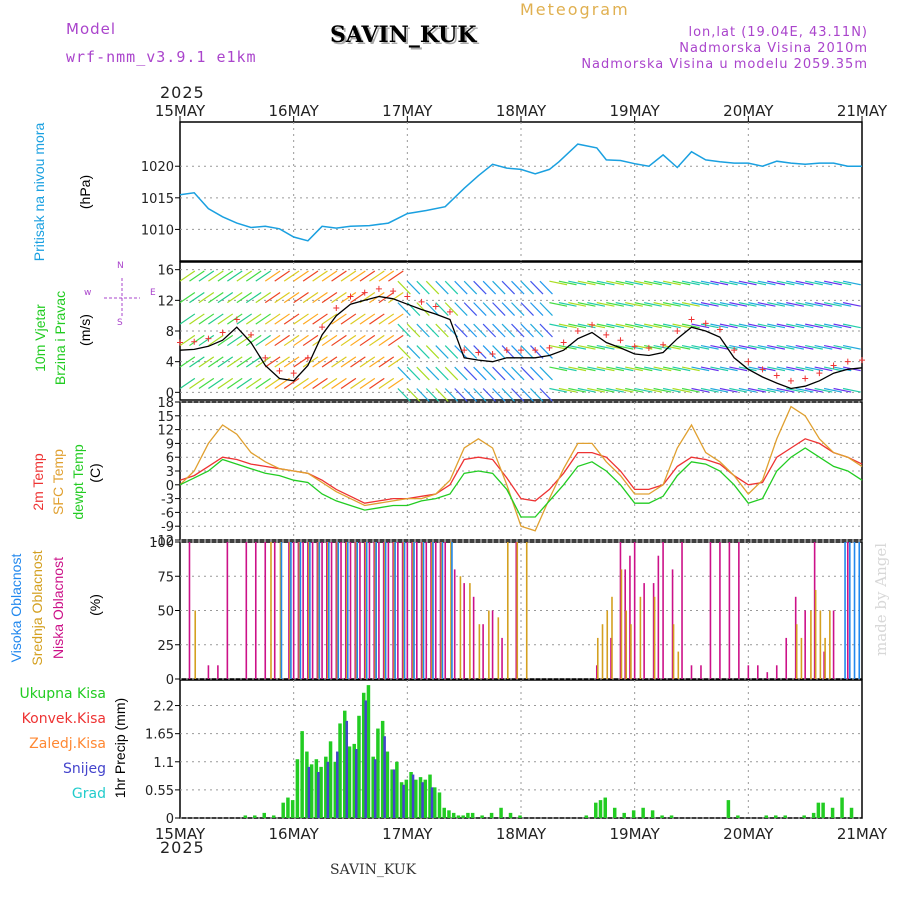 The image size is (900, 900). Describe the element at coordinates (170, 332) in the screenshot. I see `y-tick-label: 8` at that location.